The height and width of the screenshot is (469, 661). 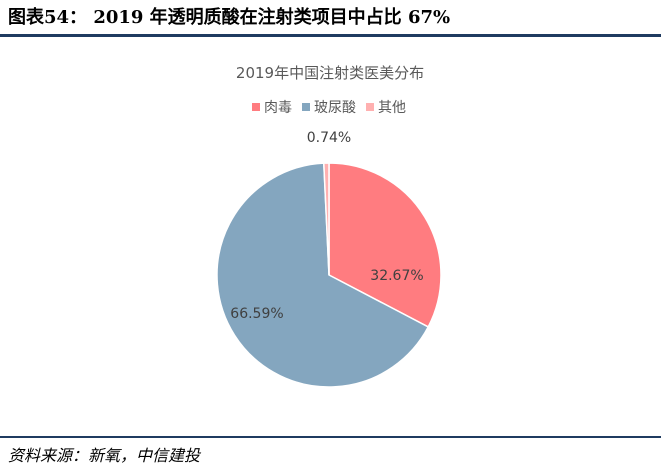 I want to click on legend-item: 玻尿酸, so click(x=329, y=108).